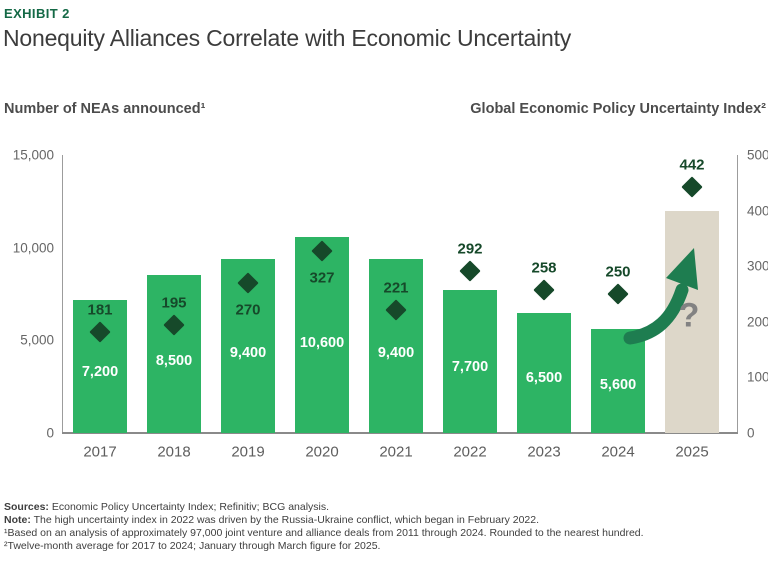  I want to click on bar-2021, so click(396, 345).